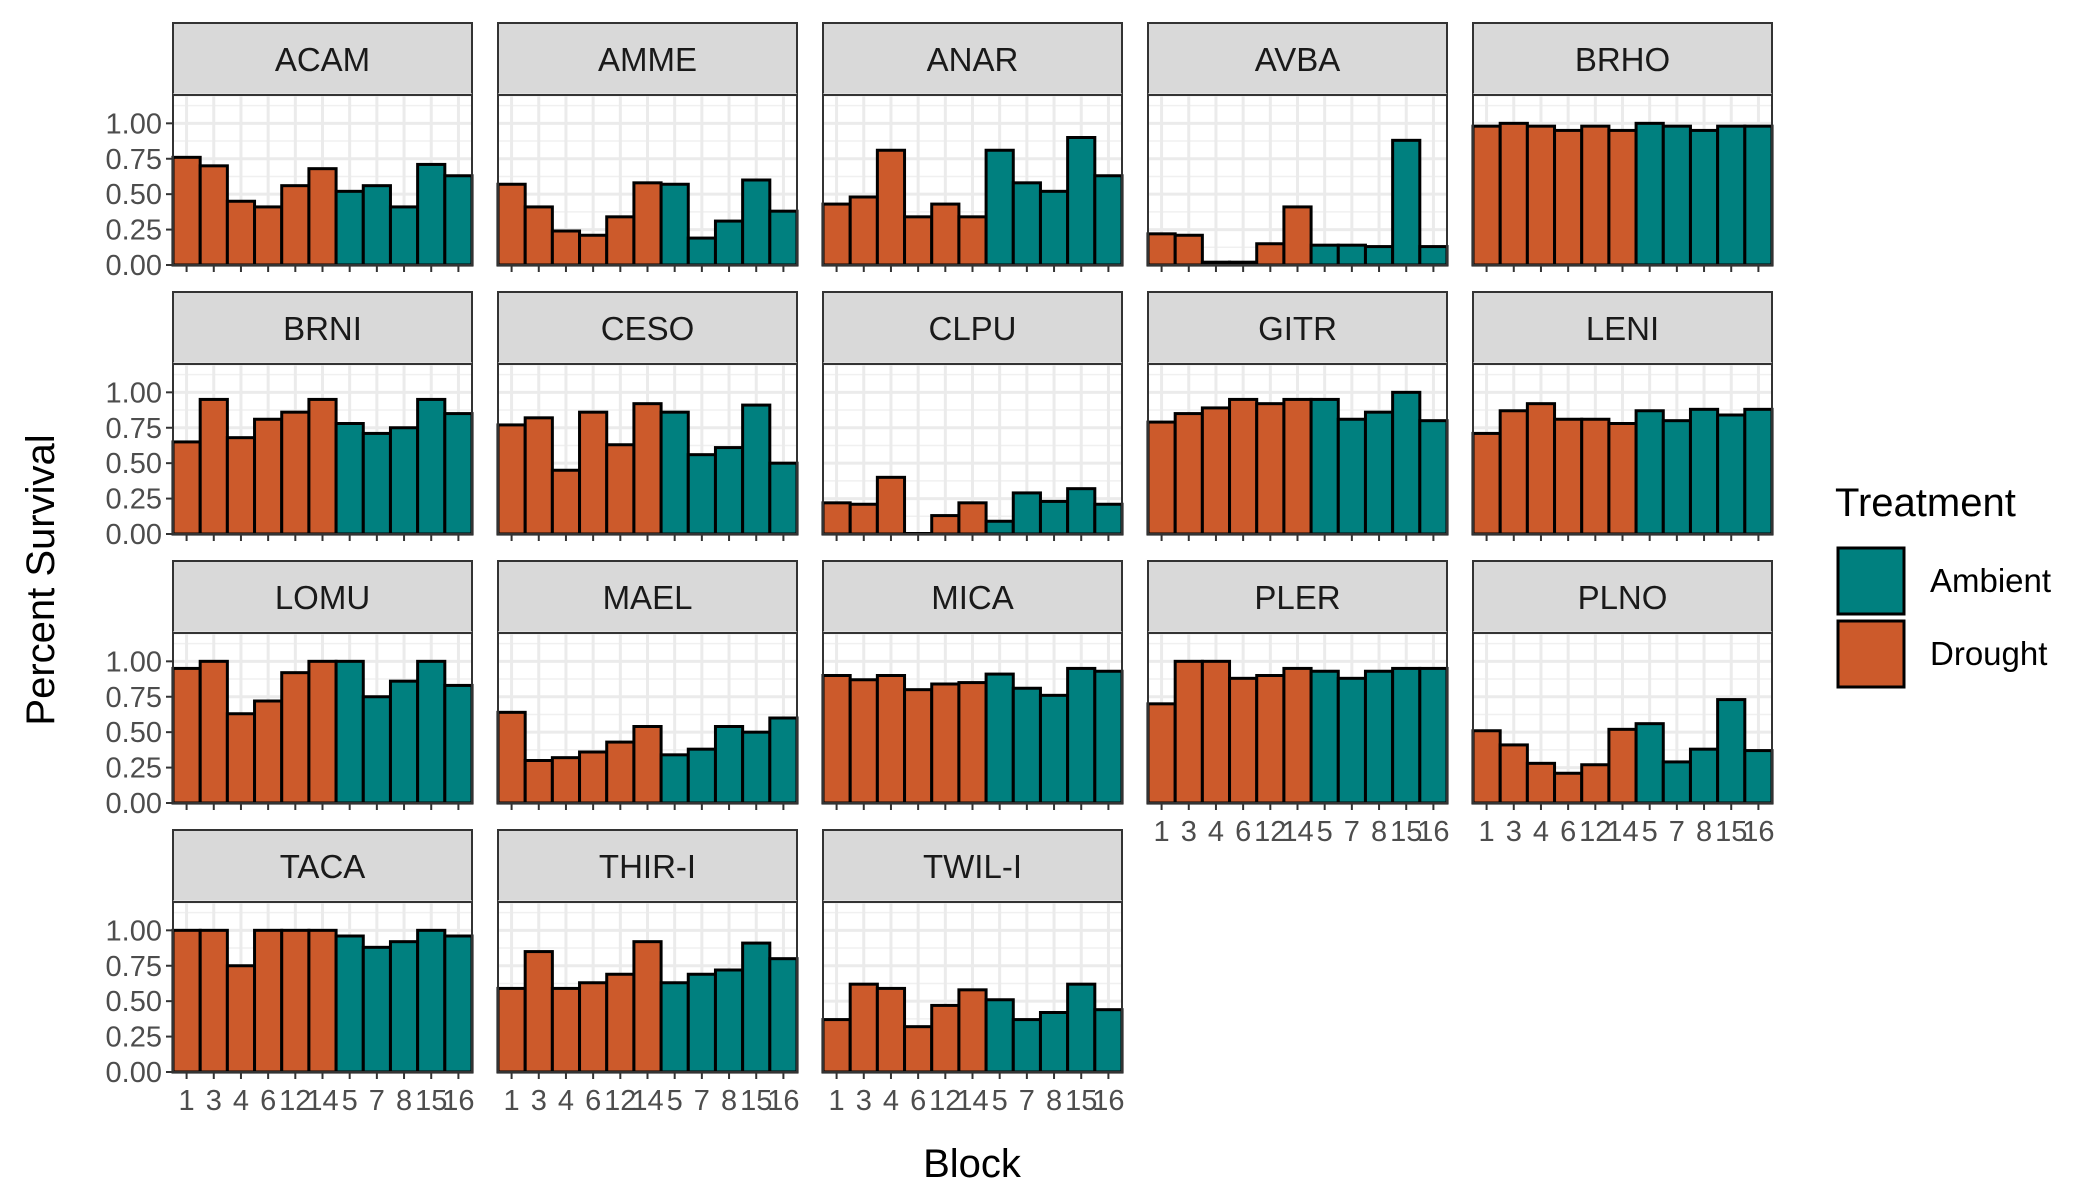 The width and height of the screenshot is (2100, 1200). What do you see at coordinates (1622, 416) in the screenshot?
I see `panel-leni: LENI` at bounding box center [1622, 416].